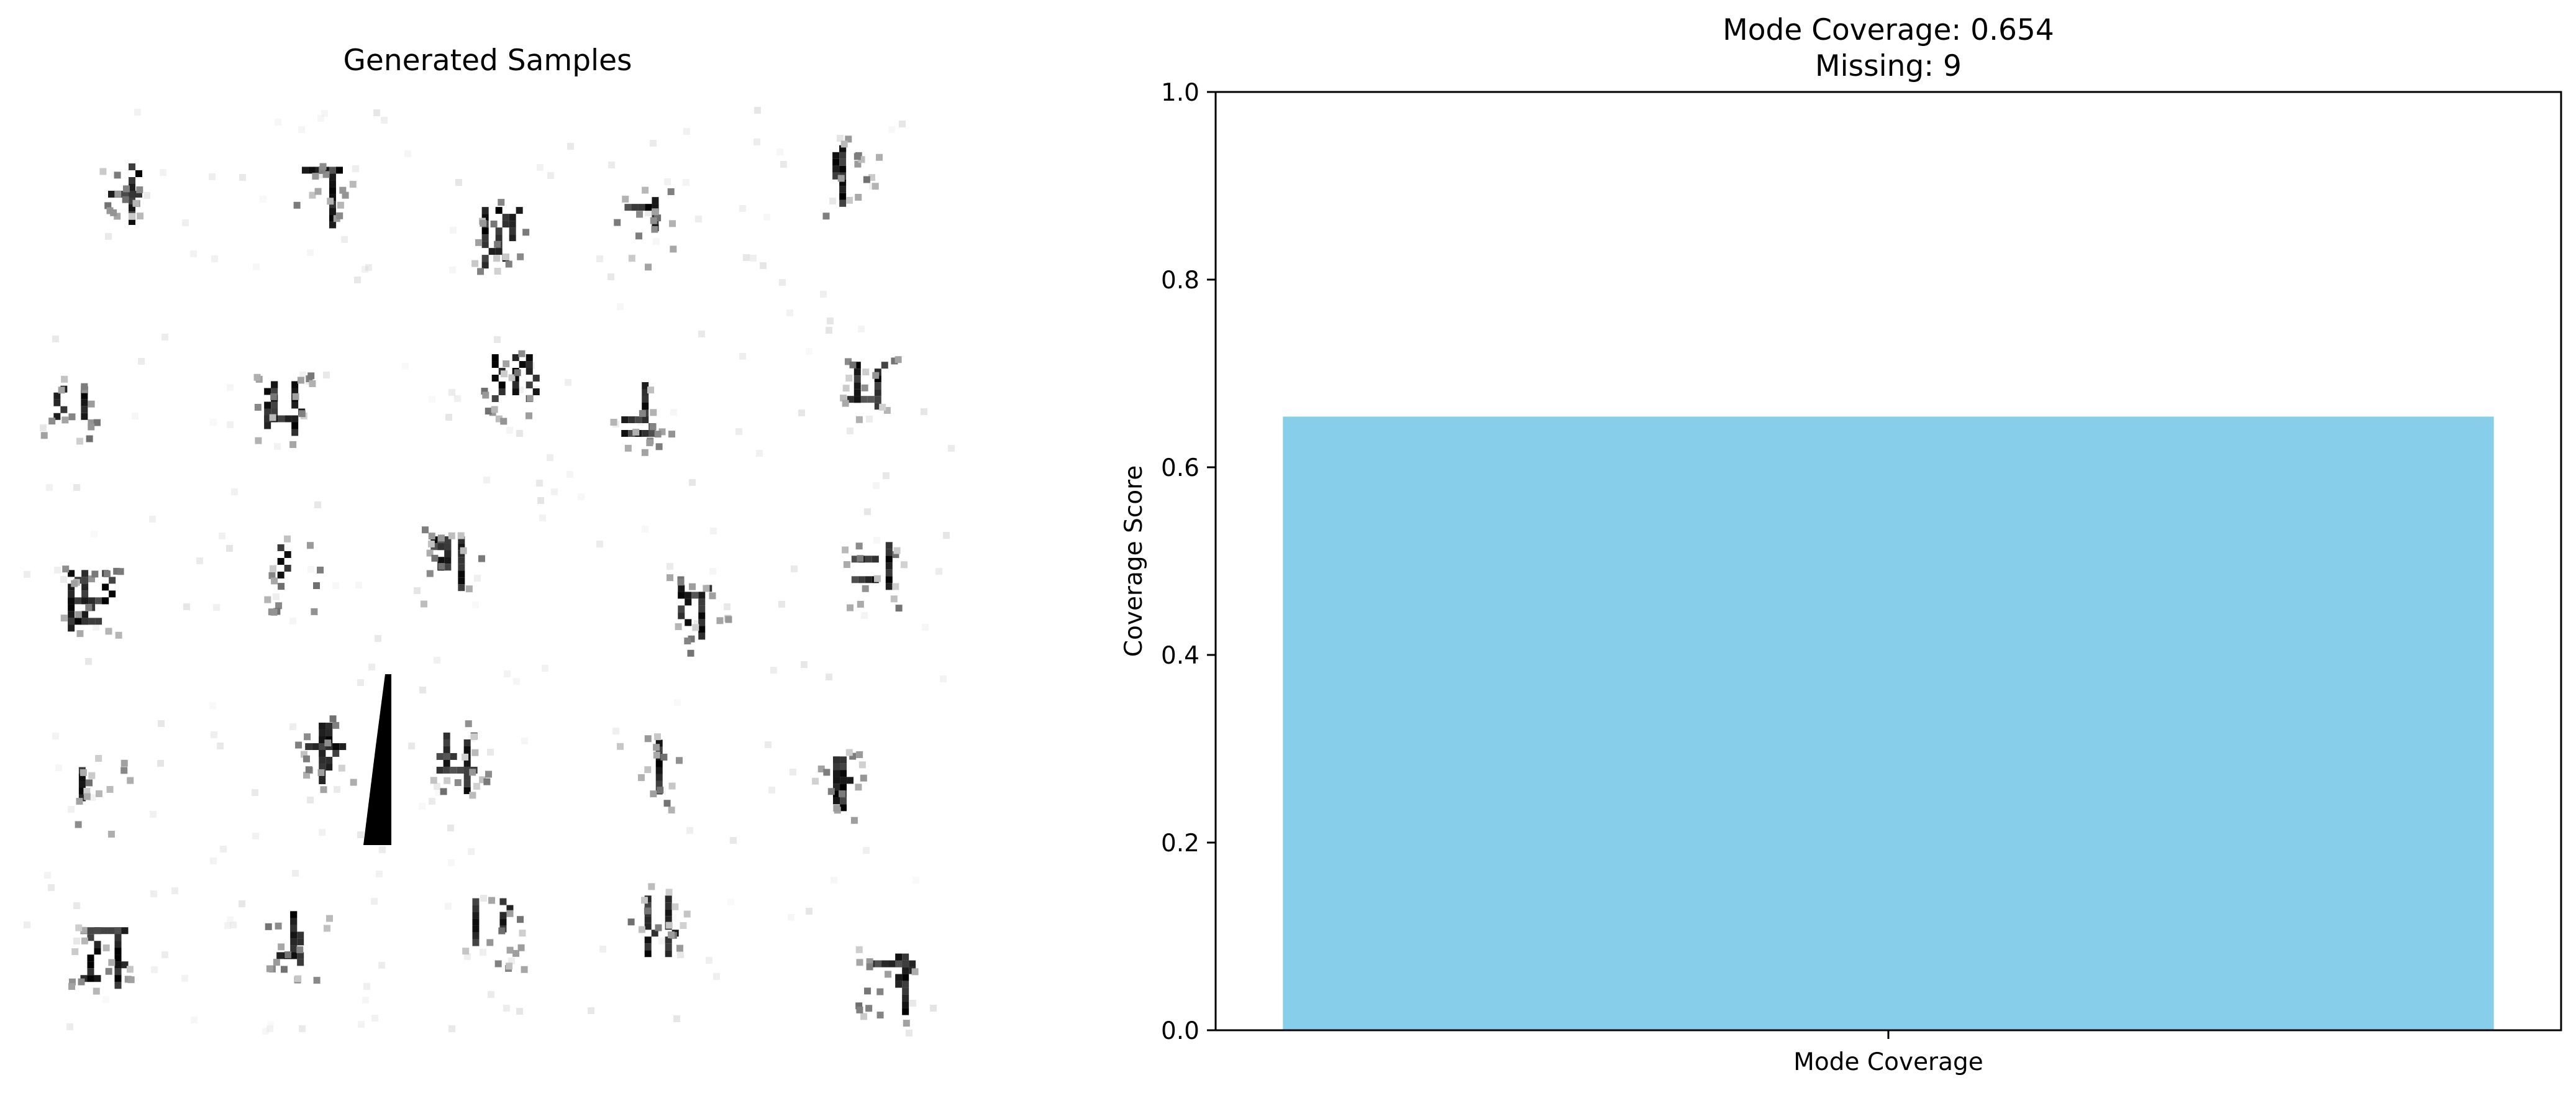  What do you see at coordinates (1180, 281) in the screenshot?
I see `y-tick-label: 0.8` at bounding box center [1180, 281].